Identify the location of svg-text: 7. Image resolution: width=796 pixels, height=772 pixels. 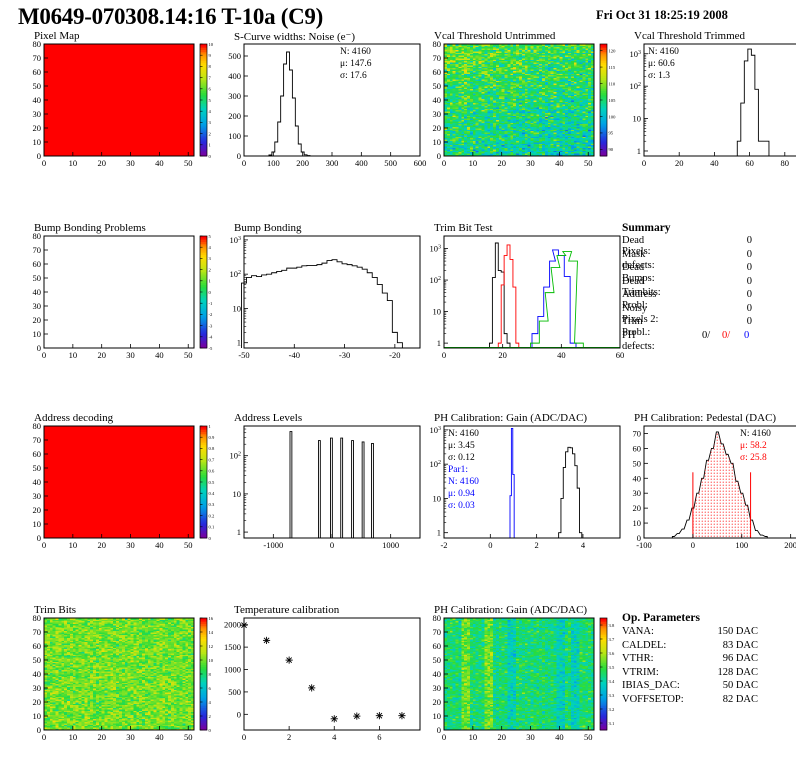
(210, 77).